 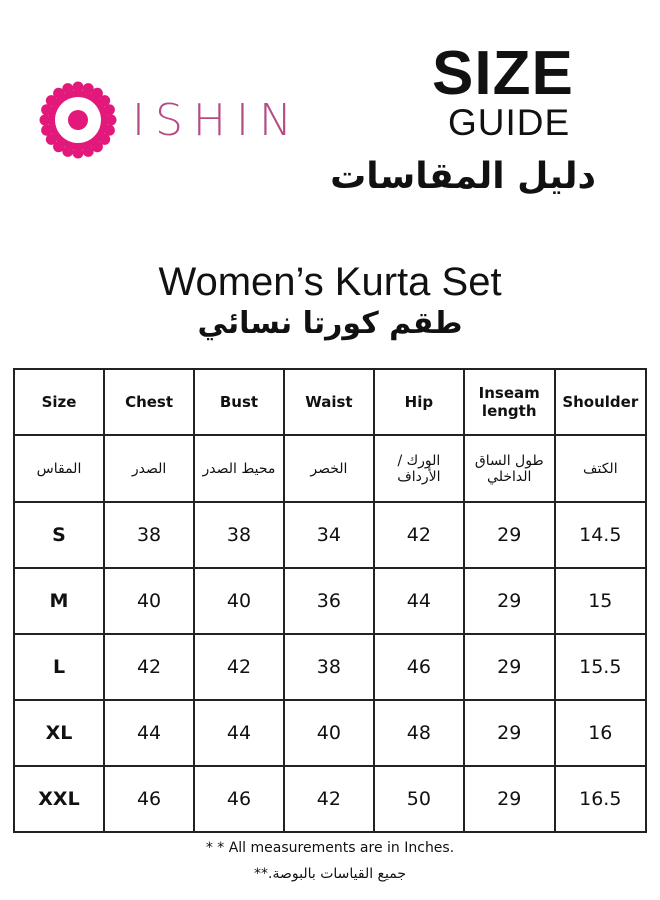 What do you see at coordinates (59, 667) in the screenshot?
I see `table-cell: L` at bounding box center [59, 667].